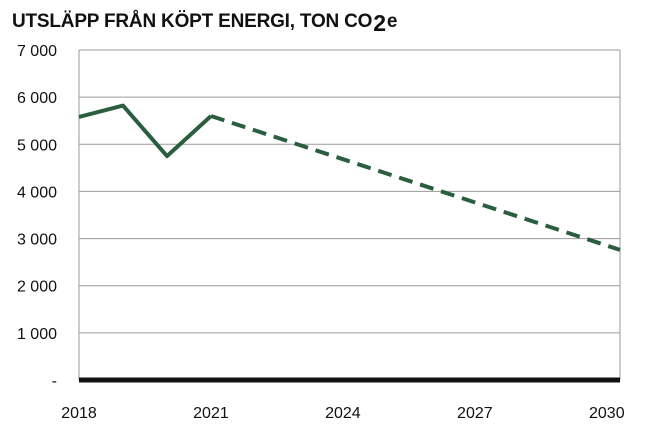  What do you see at coordinates (607, 413) in the screenshot?
I see `x-tick-label: 2030` at bounding box center [607, 413].